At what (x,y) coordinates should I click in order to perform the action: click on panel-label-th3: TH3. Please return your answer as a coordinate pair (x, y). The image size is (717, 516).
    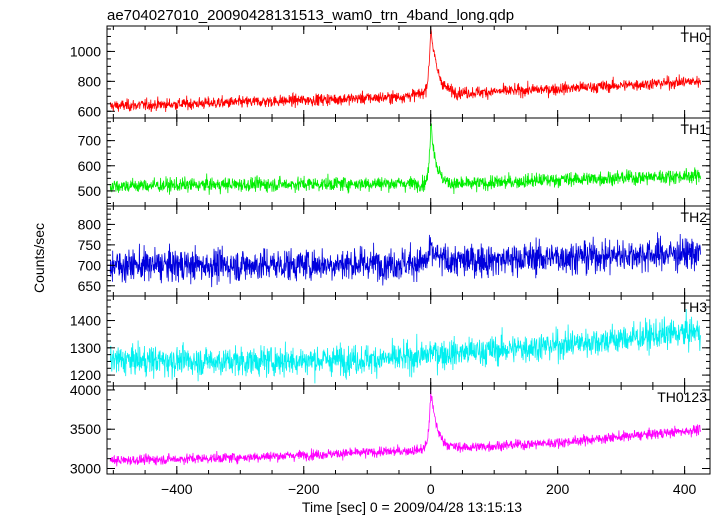
    Looking at the image, I should click on (694, 307).